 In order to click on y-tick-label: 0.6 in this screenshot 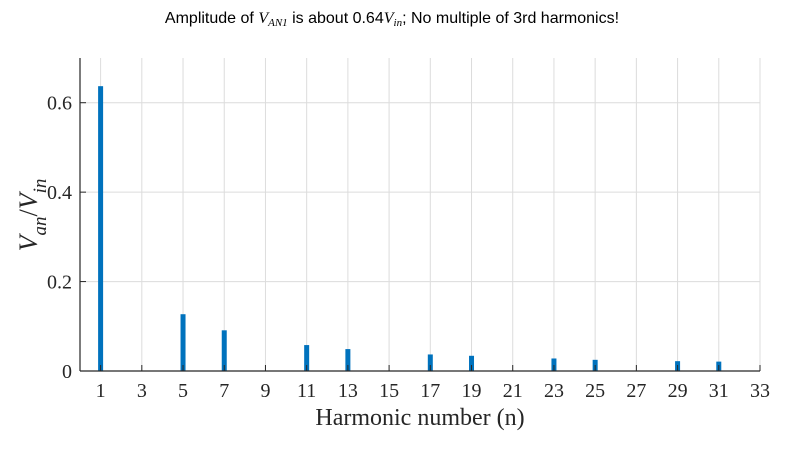, I will do `click(59, 104)`.